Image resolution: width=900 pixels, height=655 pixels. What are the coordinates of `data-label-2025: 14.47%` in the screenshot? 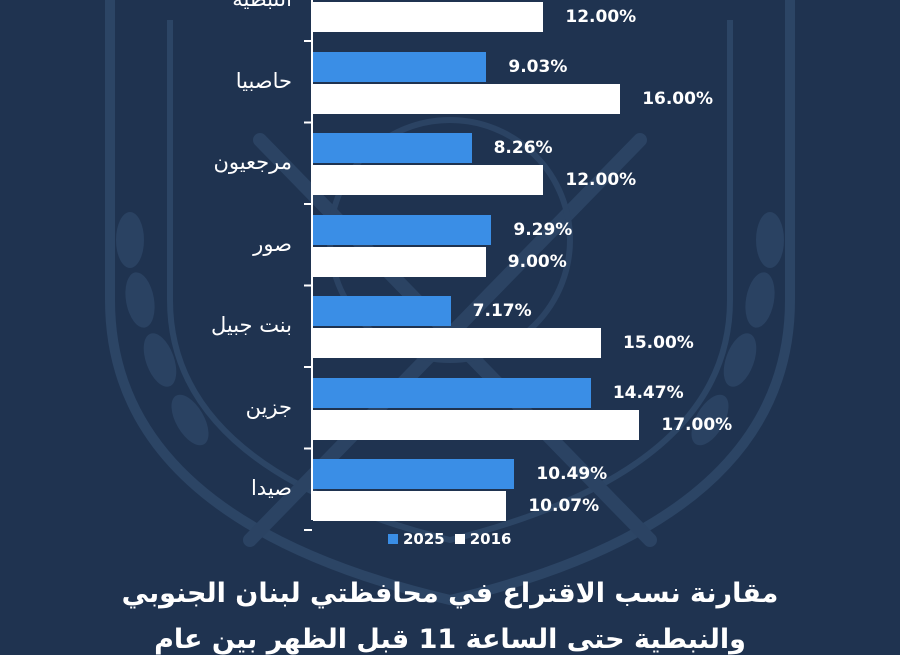 It's located at (648, 392).